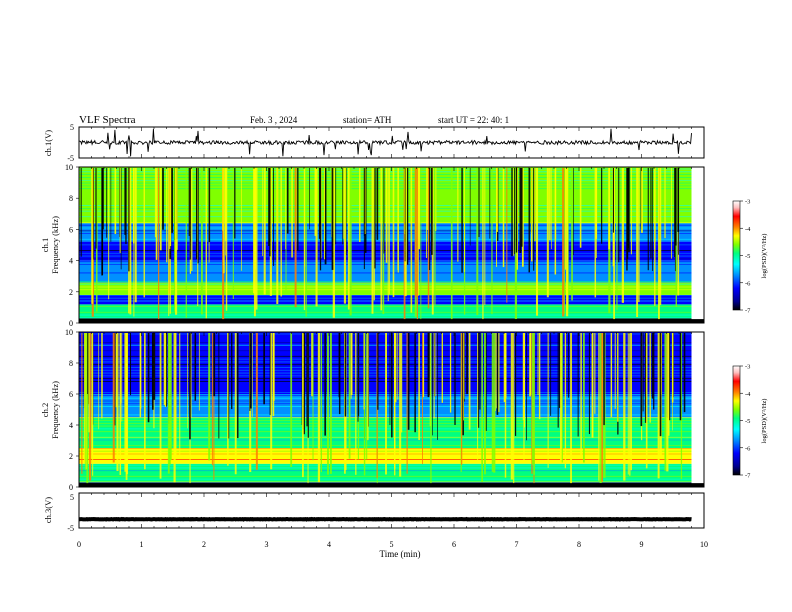  I want to click on time-axis-tick-label: 7, so click(517, 544).